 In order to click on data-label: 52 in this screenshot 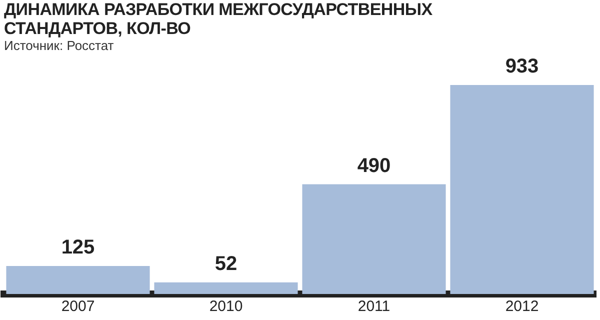, I will do `click(226, 263)`.